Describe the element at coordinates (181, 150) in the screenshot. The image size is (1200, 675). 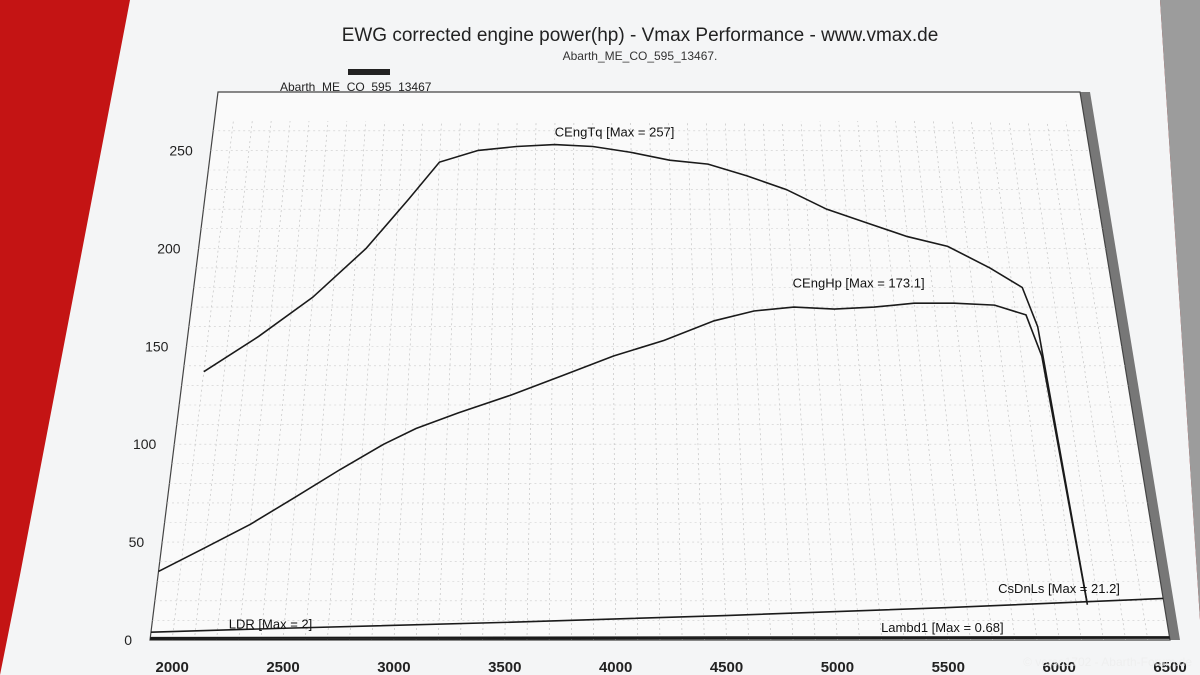
I see `y-tick-label: 250` at that location.